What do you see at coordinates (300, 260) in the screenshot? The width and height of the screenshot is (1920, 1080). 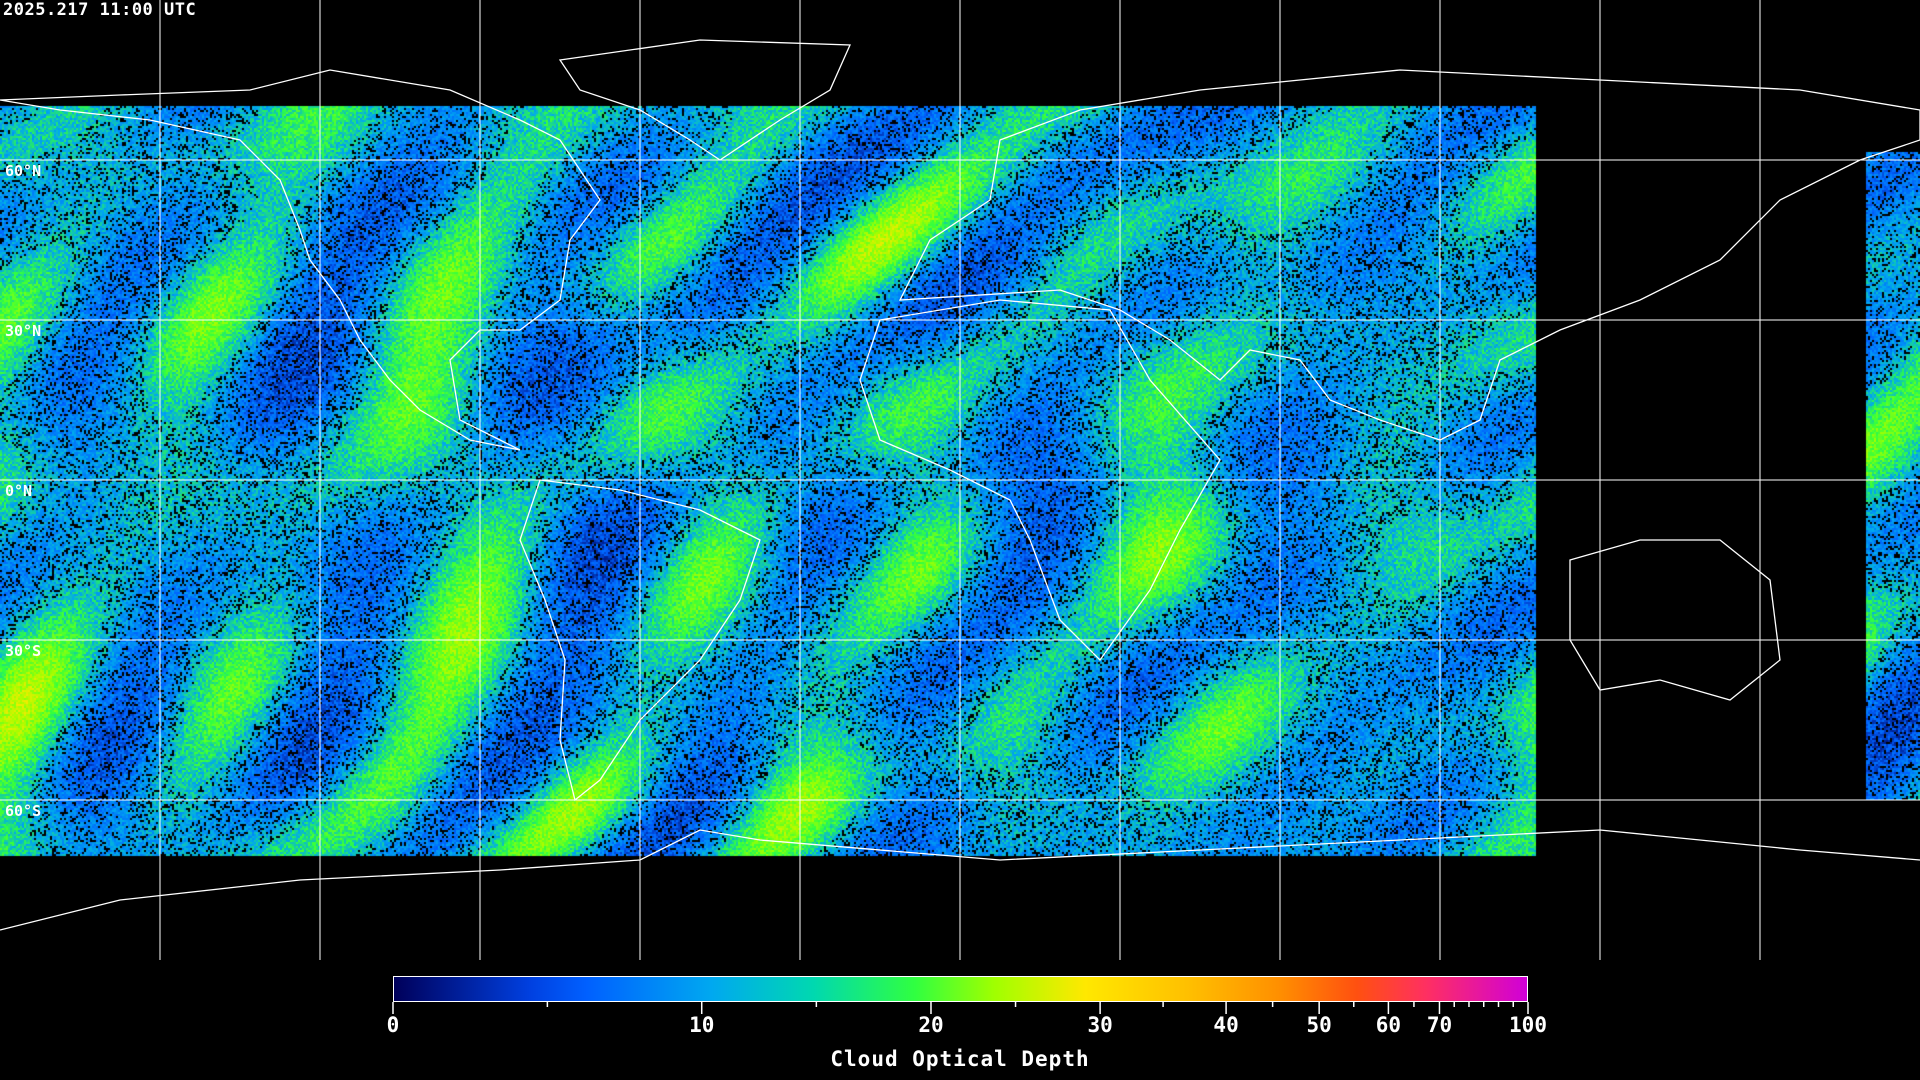 I see `coastline-north-america` at bounding box center [300, 260].